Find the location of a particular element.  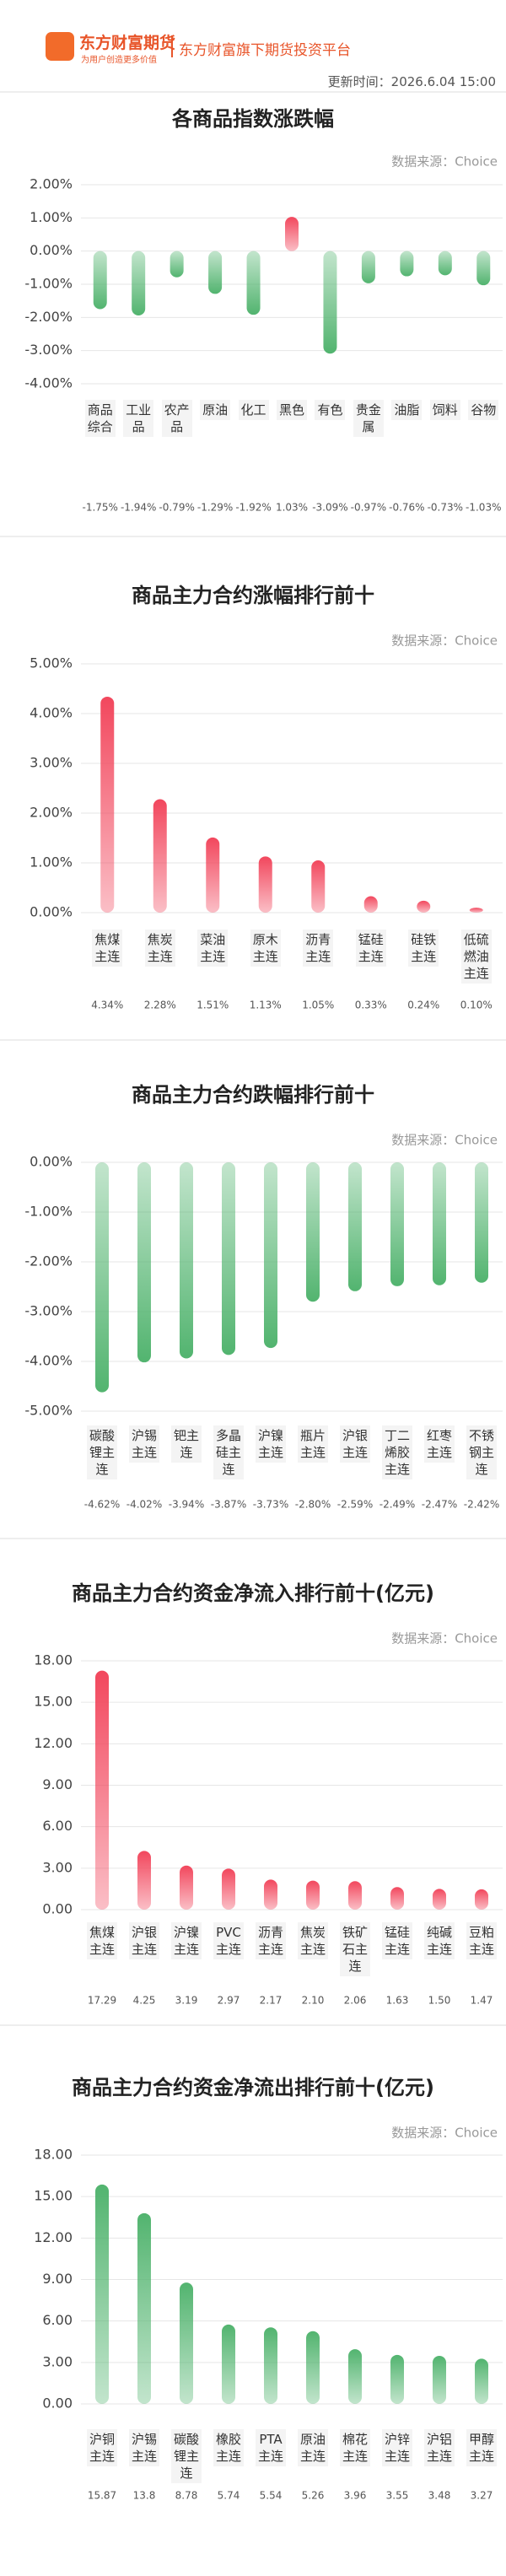

category-label: 焦煤主连 is located at coordinates (107, 948).